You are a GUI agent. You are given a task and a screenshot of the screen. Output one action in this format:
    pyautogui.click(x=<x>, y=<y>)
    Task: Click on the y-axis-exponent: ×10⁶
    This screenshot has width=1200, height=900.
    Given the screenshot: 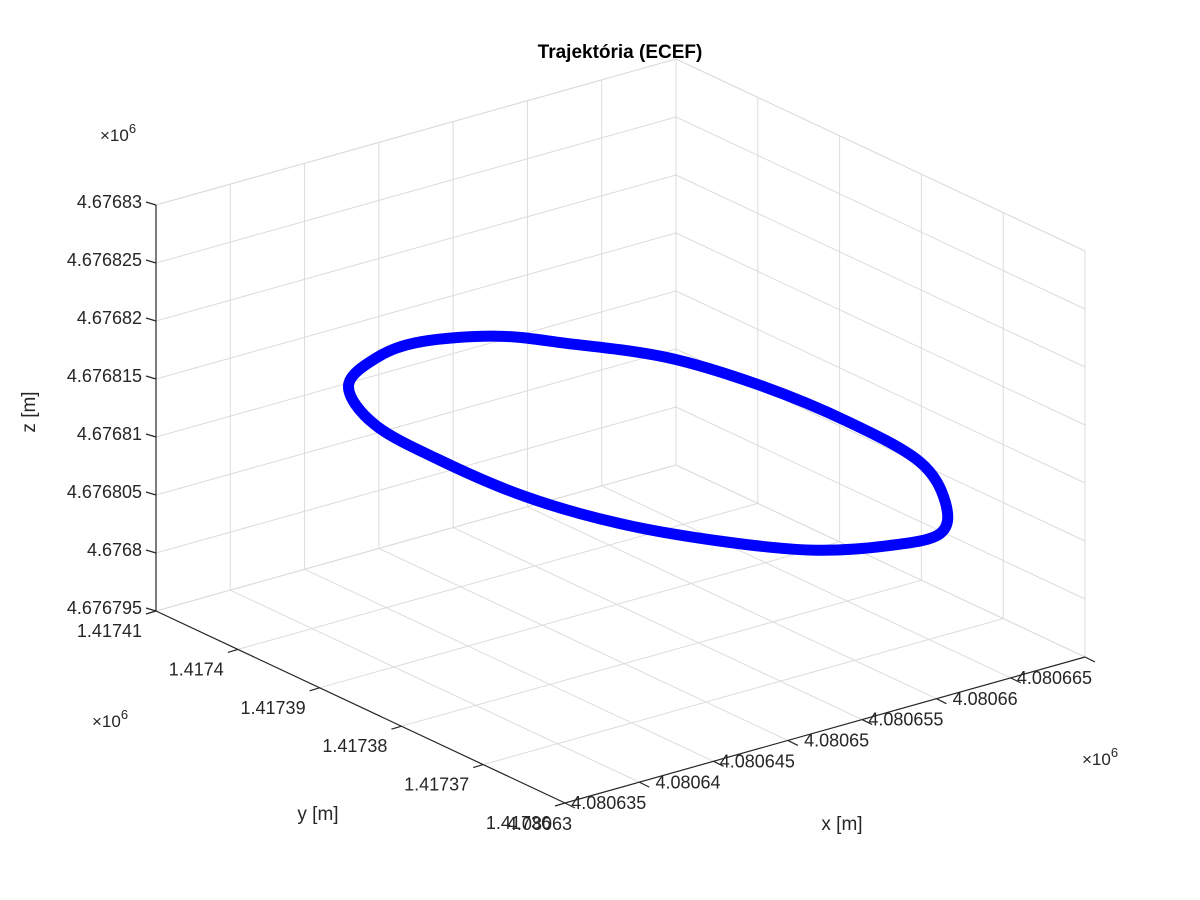 What is the action you would take?
    pyautogui.click(x=110, y=719)
    